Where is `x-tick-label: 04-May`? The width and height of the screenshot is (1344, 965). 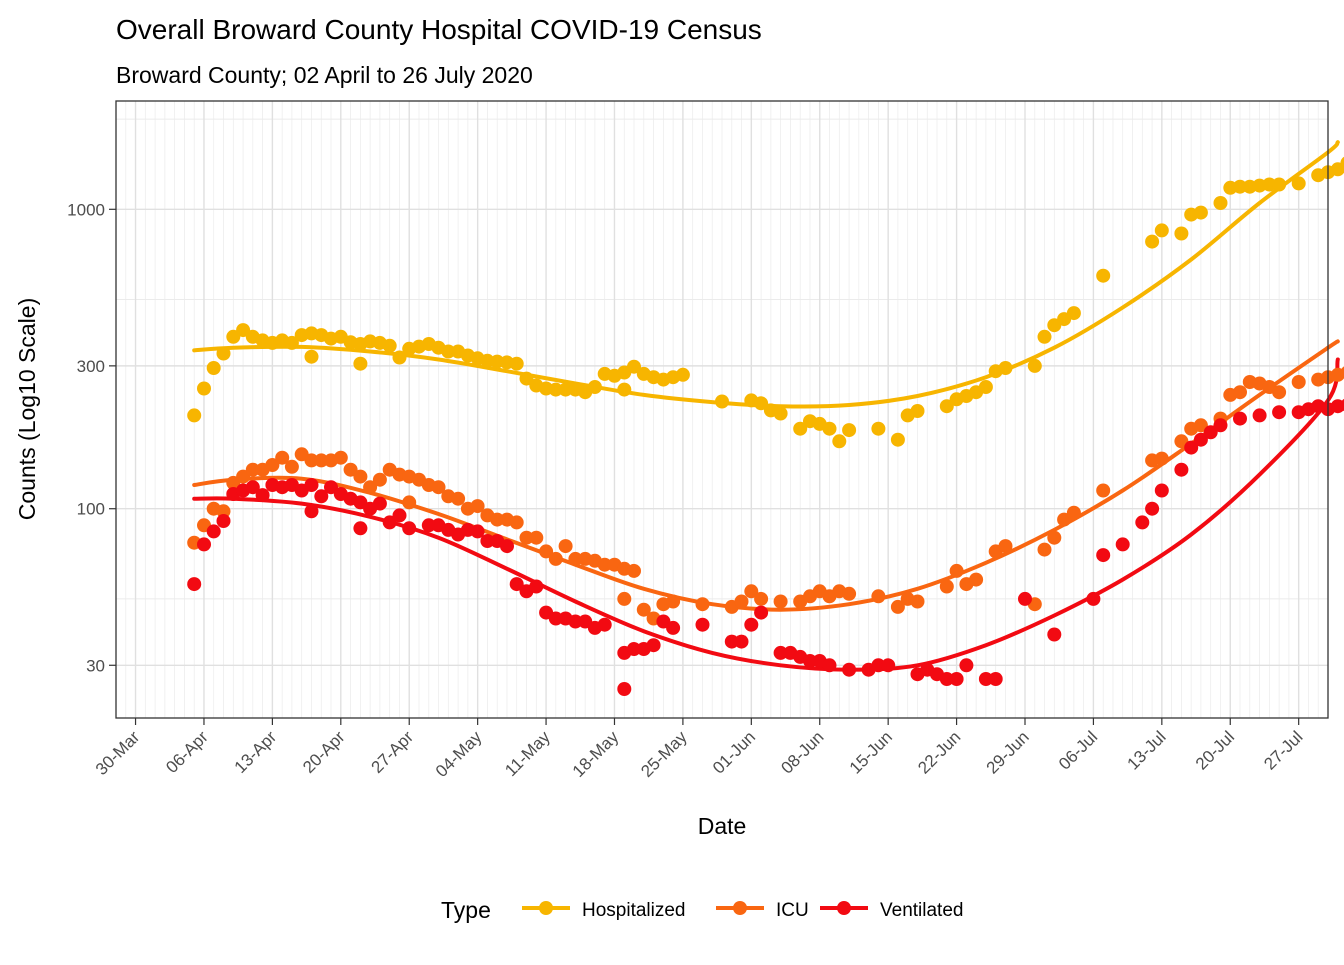
x-tick-label: 04-May is located at coordinates (459, 754).